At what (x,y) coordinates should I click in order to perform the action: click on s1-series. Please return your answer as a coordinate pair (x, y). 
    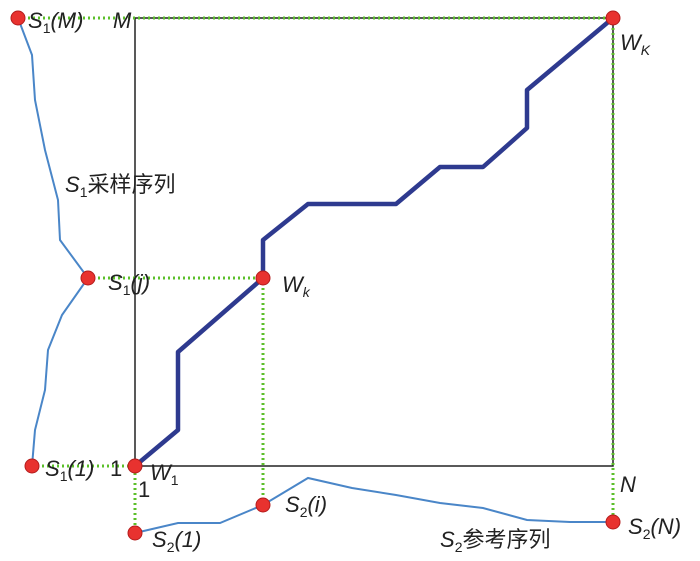
    Looking at the image, I should click on (53, 242).